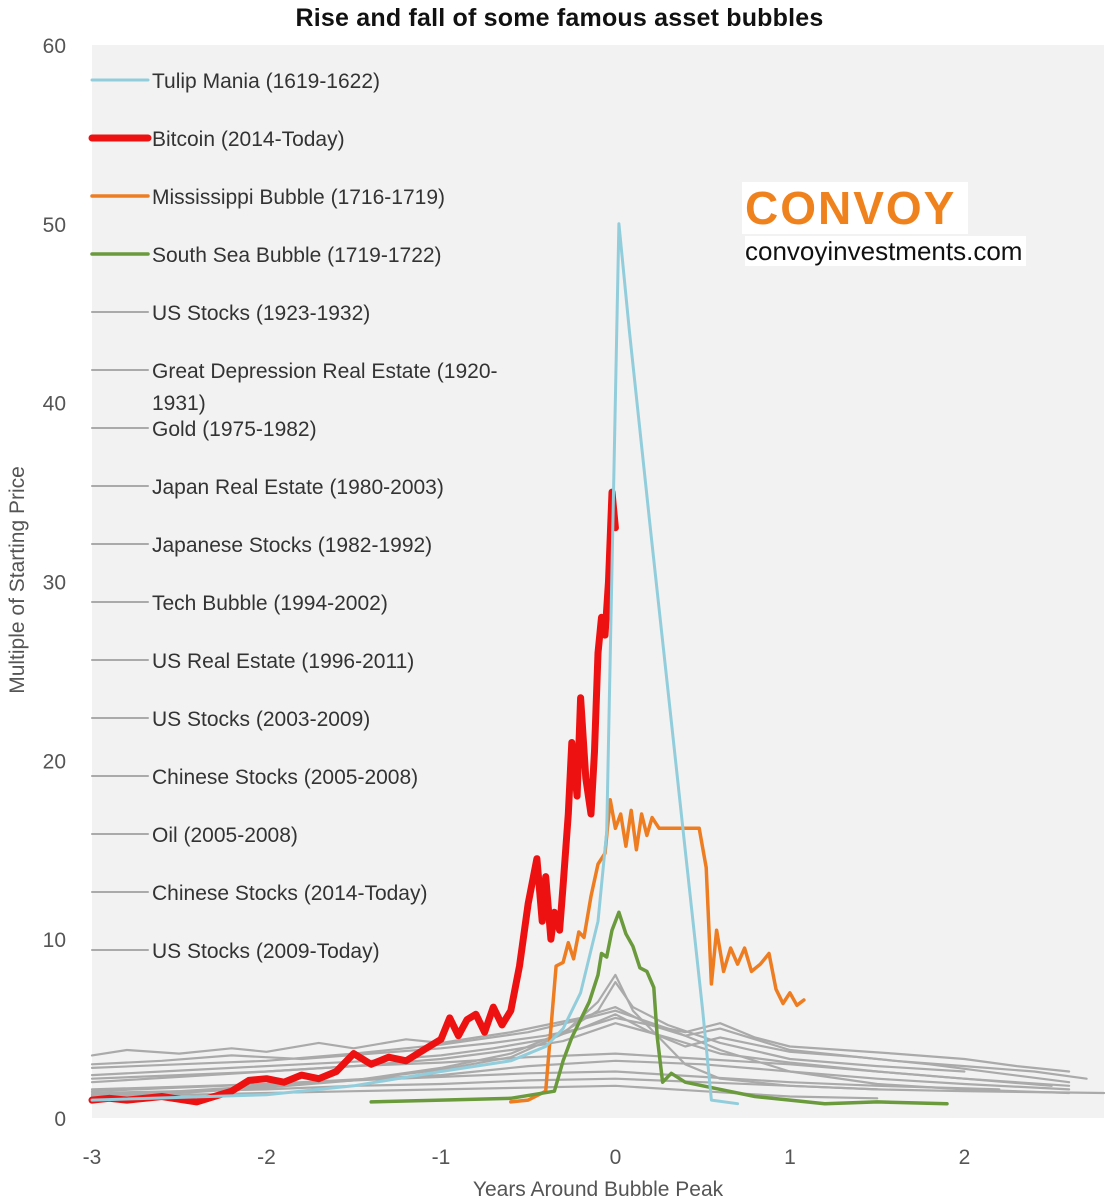  I want to click on brand-background, so click(855, 208).